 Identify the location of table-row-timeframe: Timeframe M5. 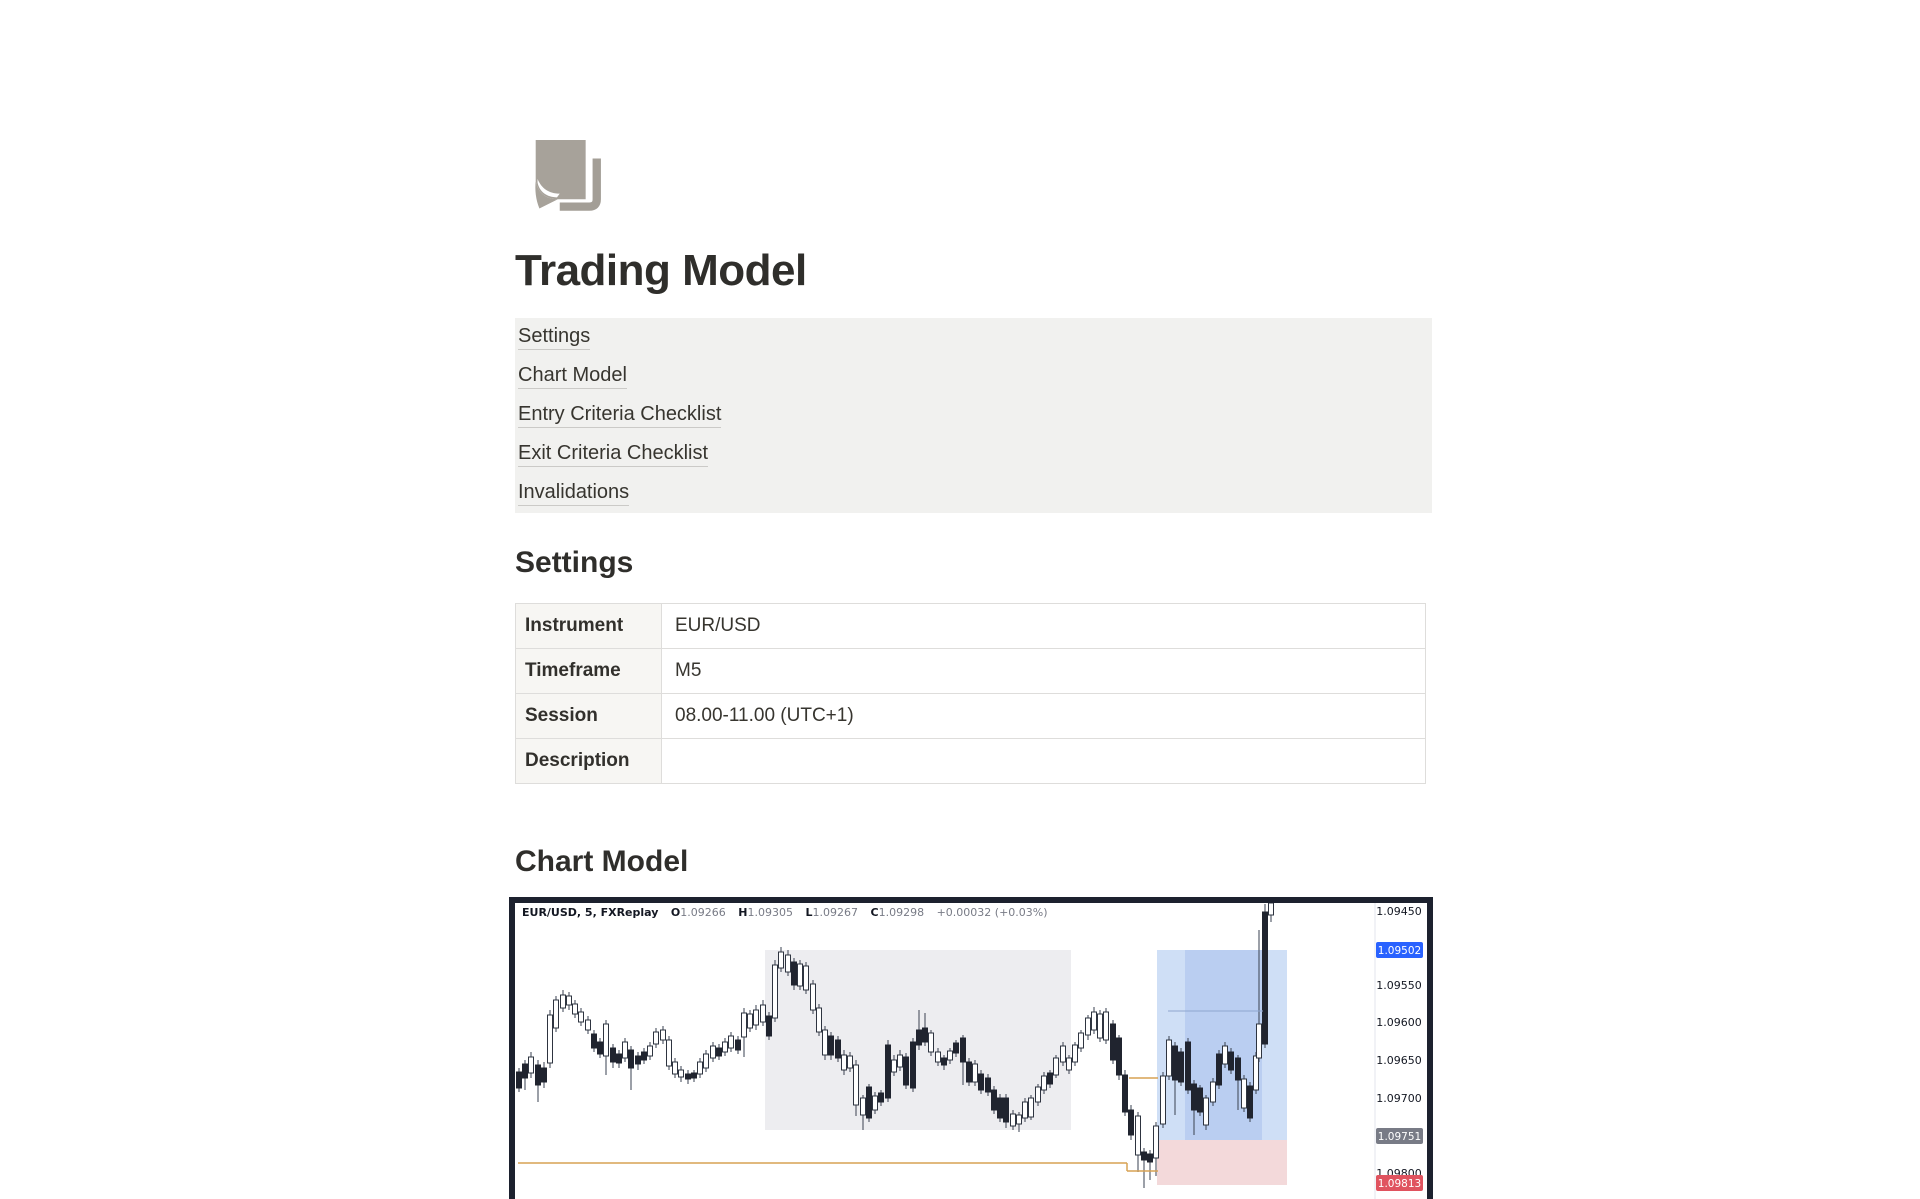
(970, 671).